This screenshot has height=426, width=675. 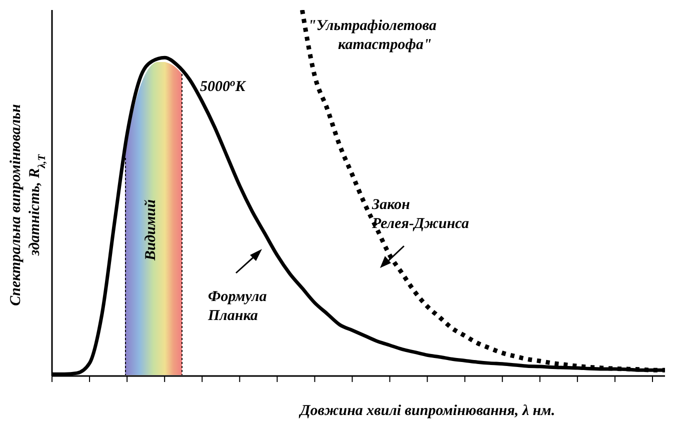 What do you see at coordinates (428, 411) in the screenshot?
I see `x-axis-title: Довжина хвилі випромінювання, λ нм.` at bounding box center [428, 411].